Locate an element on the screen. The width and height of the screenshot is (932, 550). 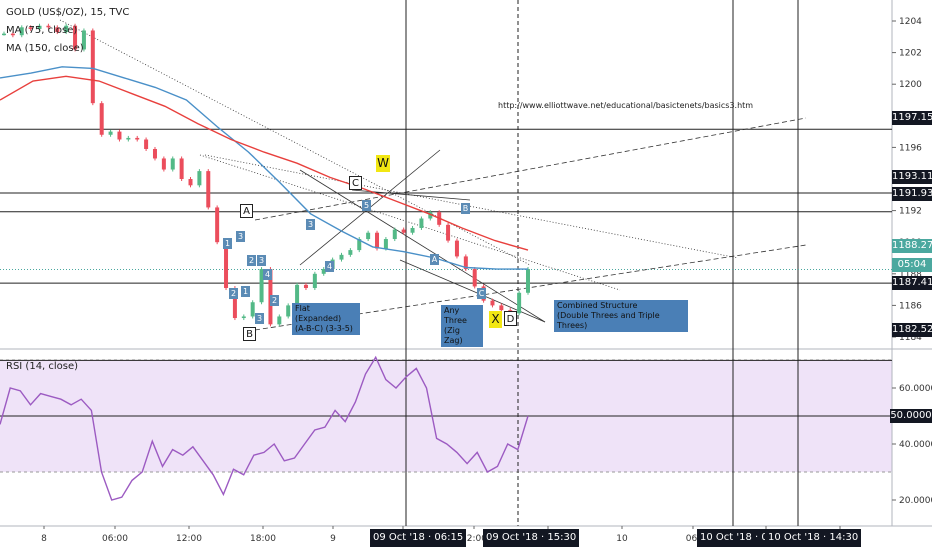
flat-note-line-2: (A-B-C) (3-3-5) is located at coordinates (324, 328).